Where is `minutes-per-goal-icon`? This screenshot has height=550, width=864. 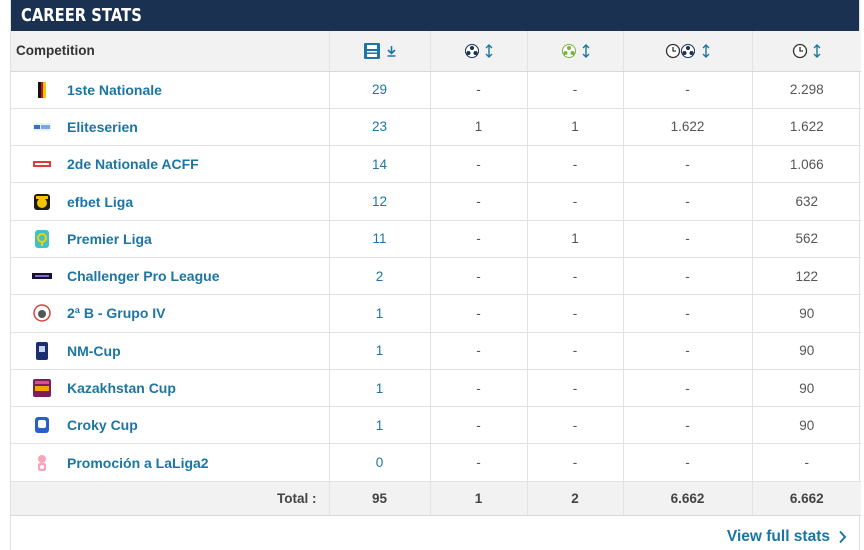
minutes-per-goal-icon is located at coordinates (680, 51).